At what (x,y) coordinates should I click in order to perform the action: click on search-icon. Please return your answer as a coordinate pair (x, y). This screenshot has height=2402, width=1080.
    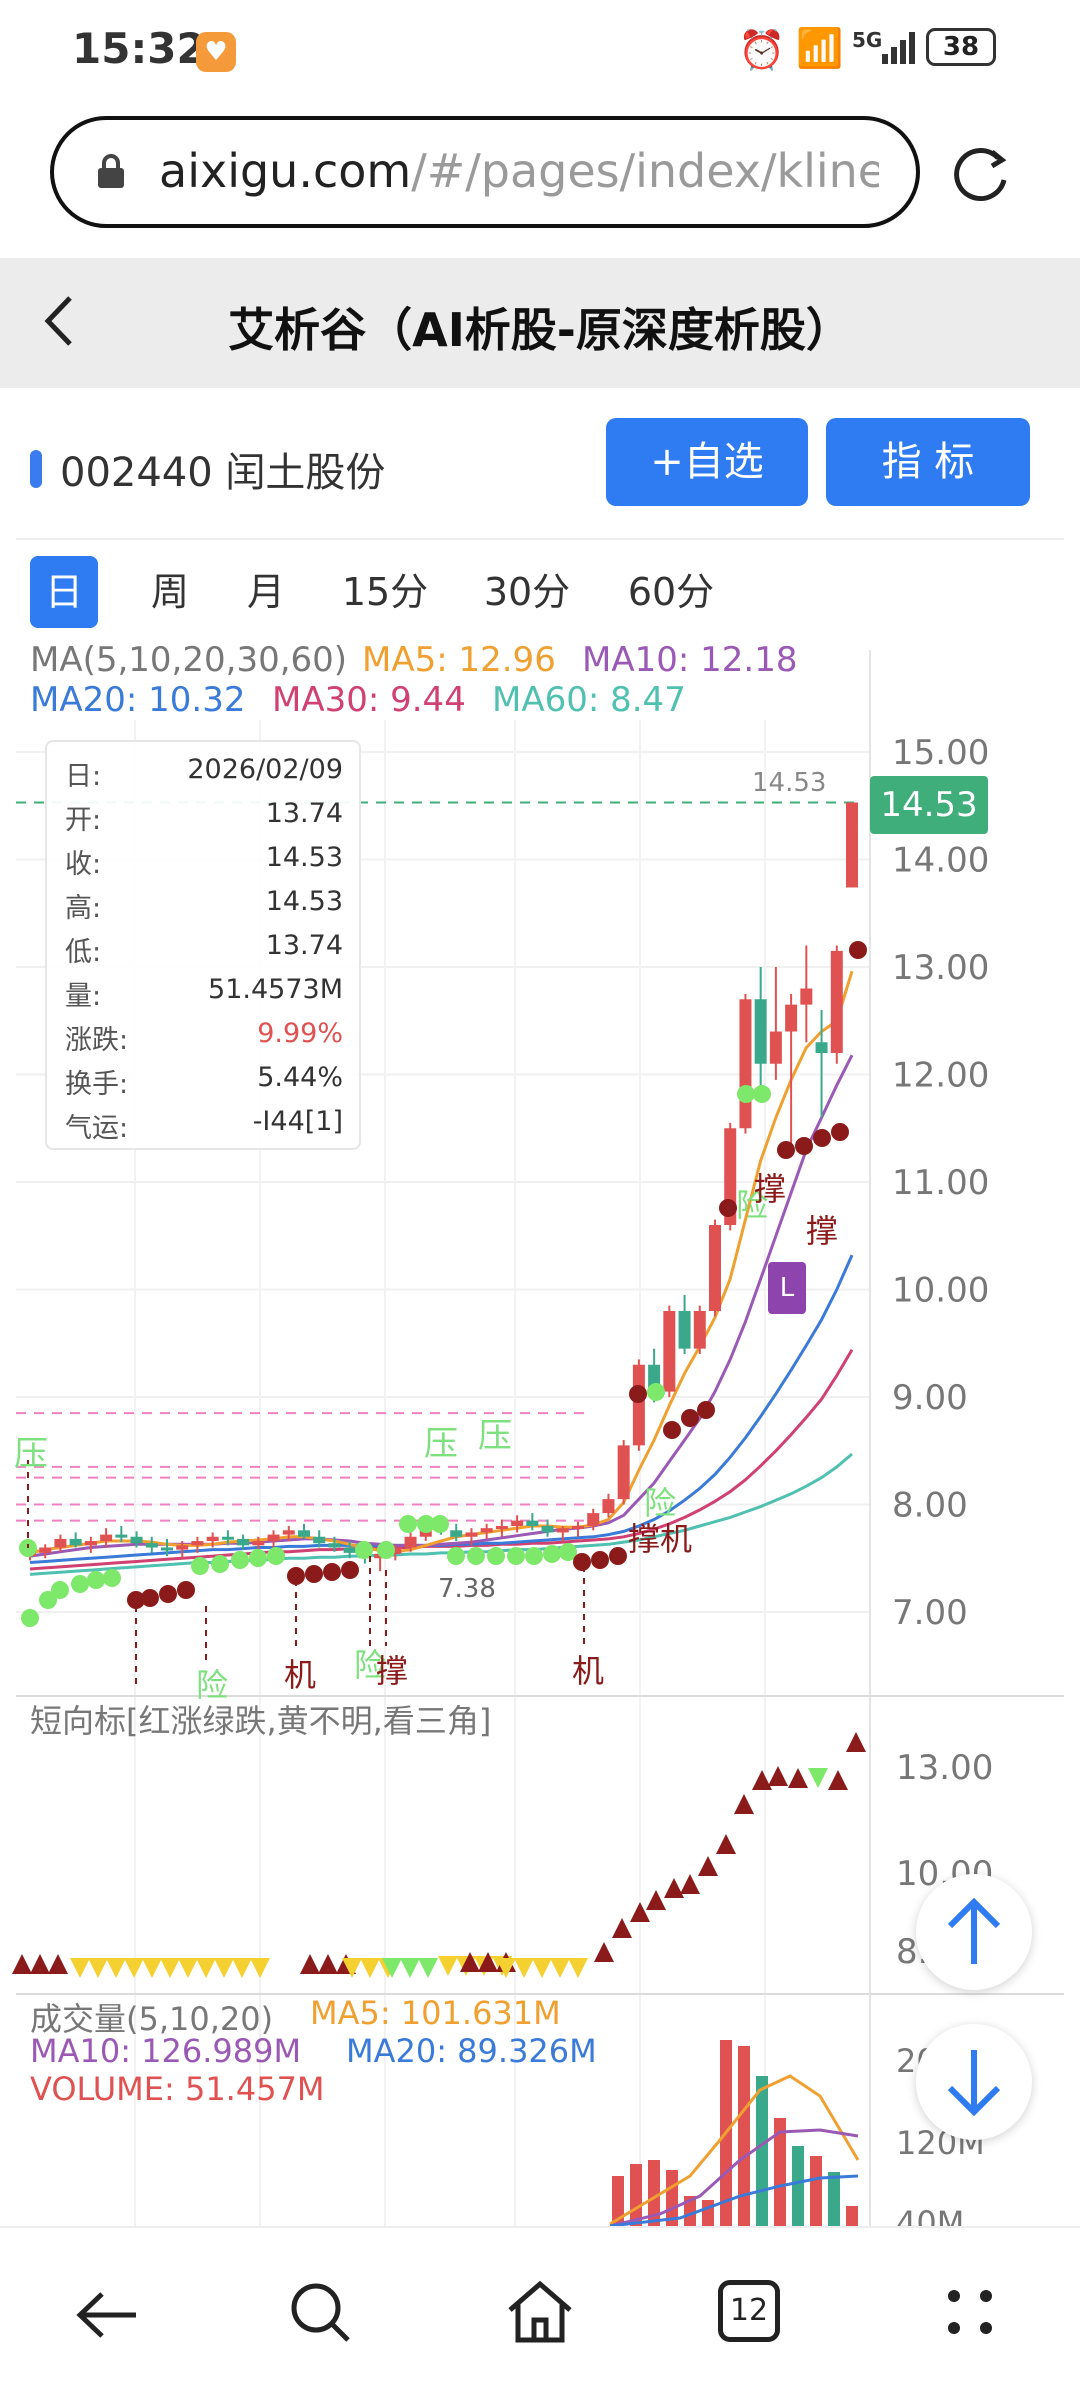
    Looking at the image, I should click on (321, 2313).